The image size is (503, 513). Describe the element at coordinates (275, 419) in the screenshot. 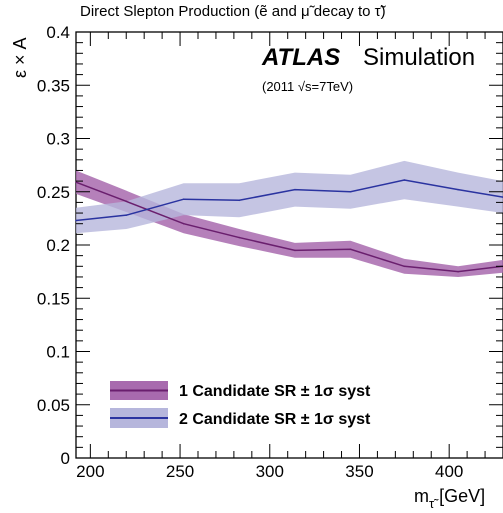

I see `legend-label-2: 2 Candidate SR ± 1σ syst` at that location.